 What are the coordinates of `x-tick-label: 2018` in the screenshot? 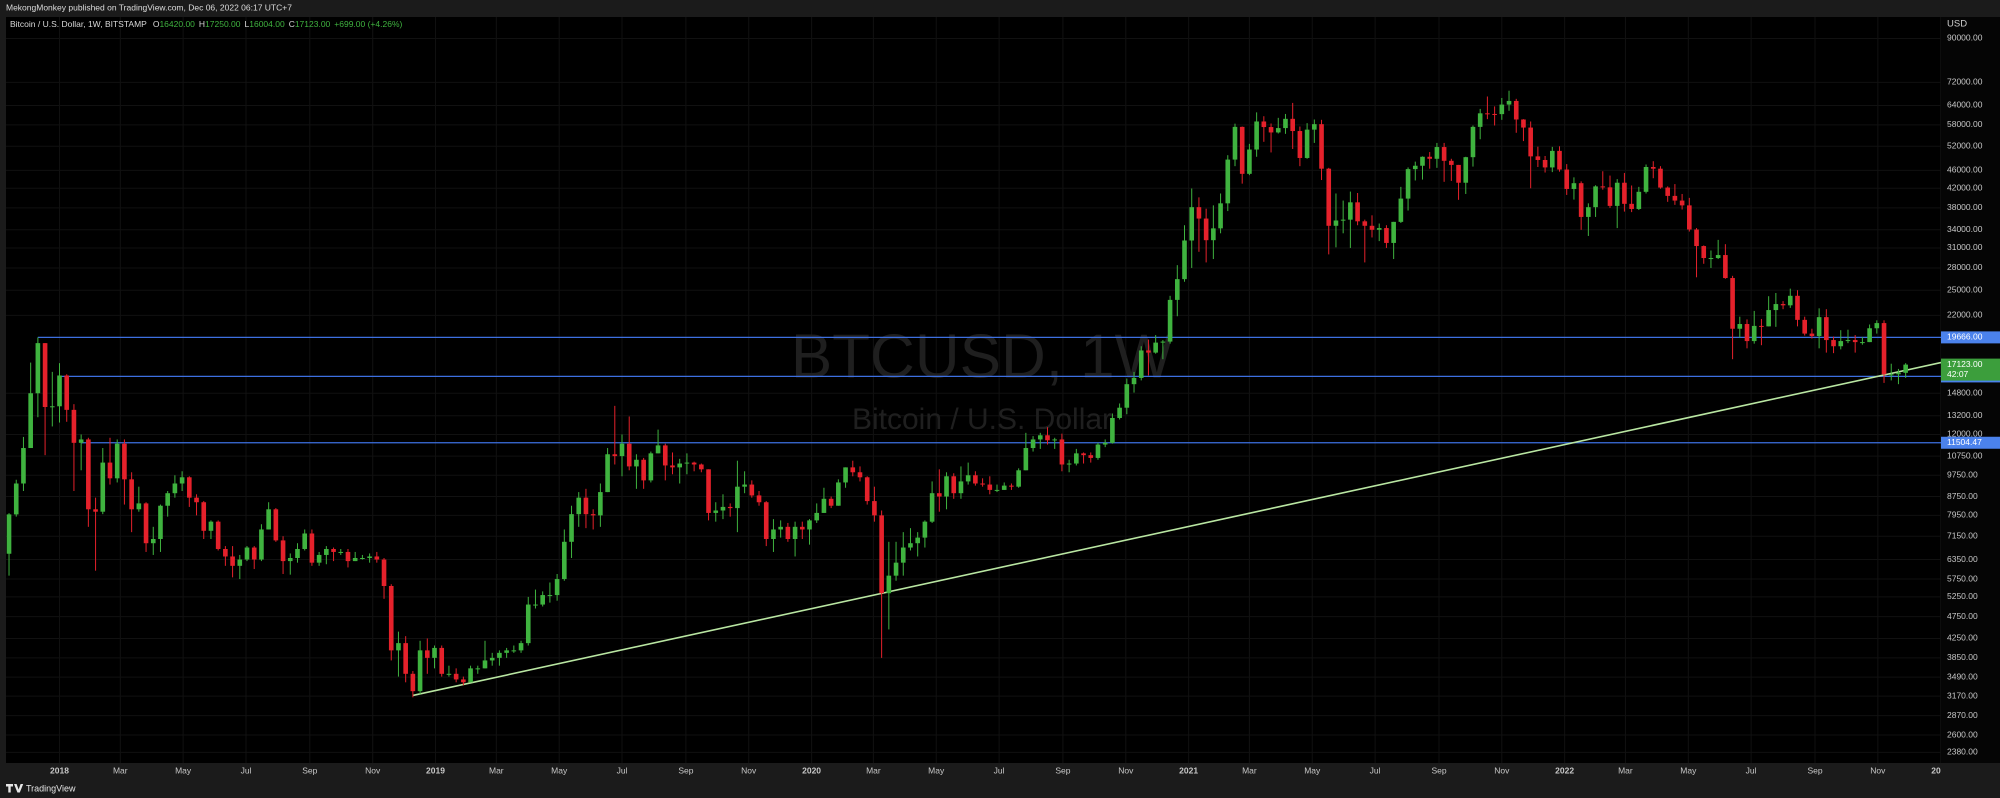 It's located at (59, 770).